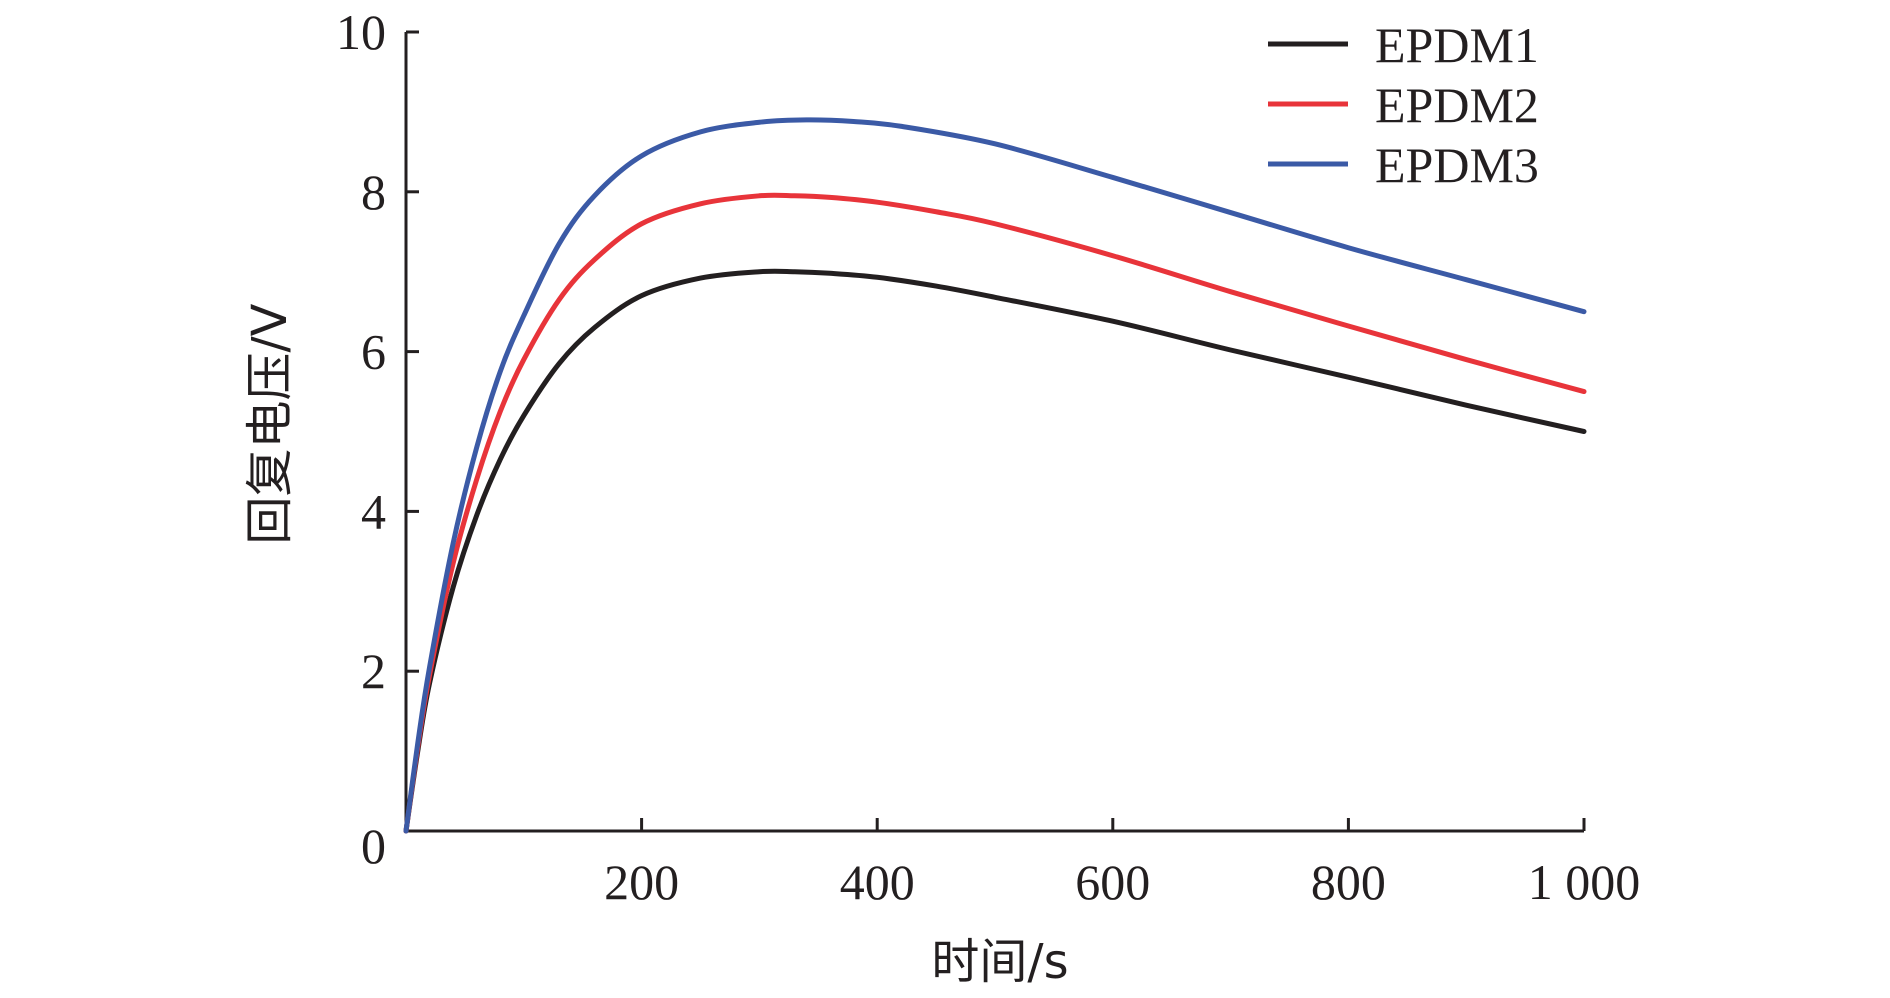 The image size is (1890, 998). Describe the element at coordinates (373, 846) in the screenshot. I see `x-tick-label: 0` at that location.